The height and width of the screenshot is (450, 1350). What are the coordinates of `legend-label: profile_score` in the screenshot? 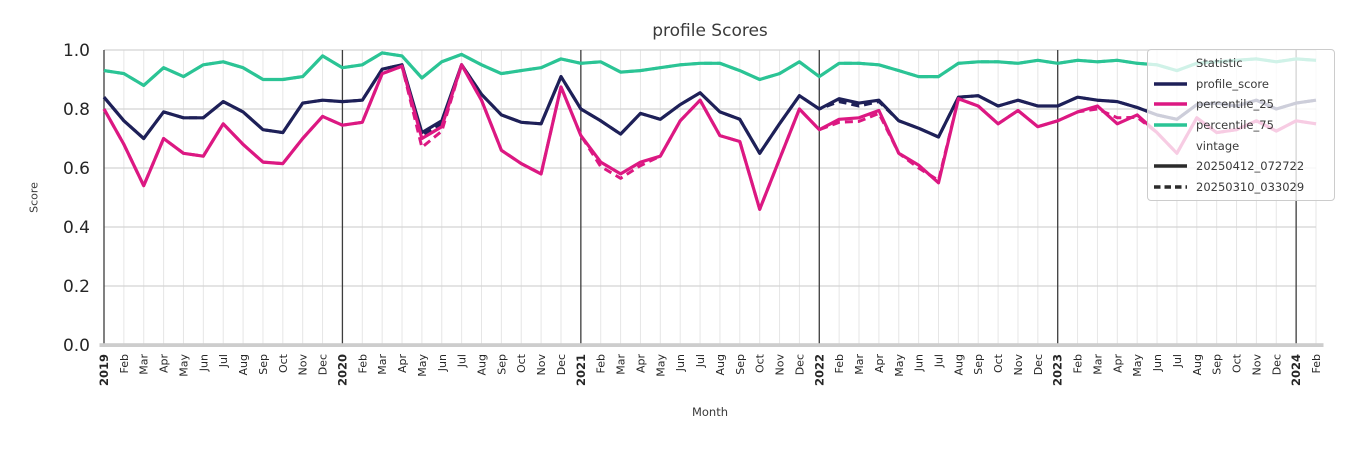 It's located at (1232, 83).